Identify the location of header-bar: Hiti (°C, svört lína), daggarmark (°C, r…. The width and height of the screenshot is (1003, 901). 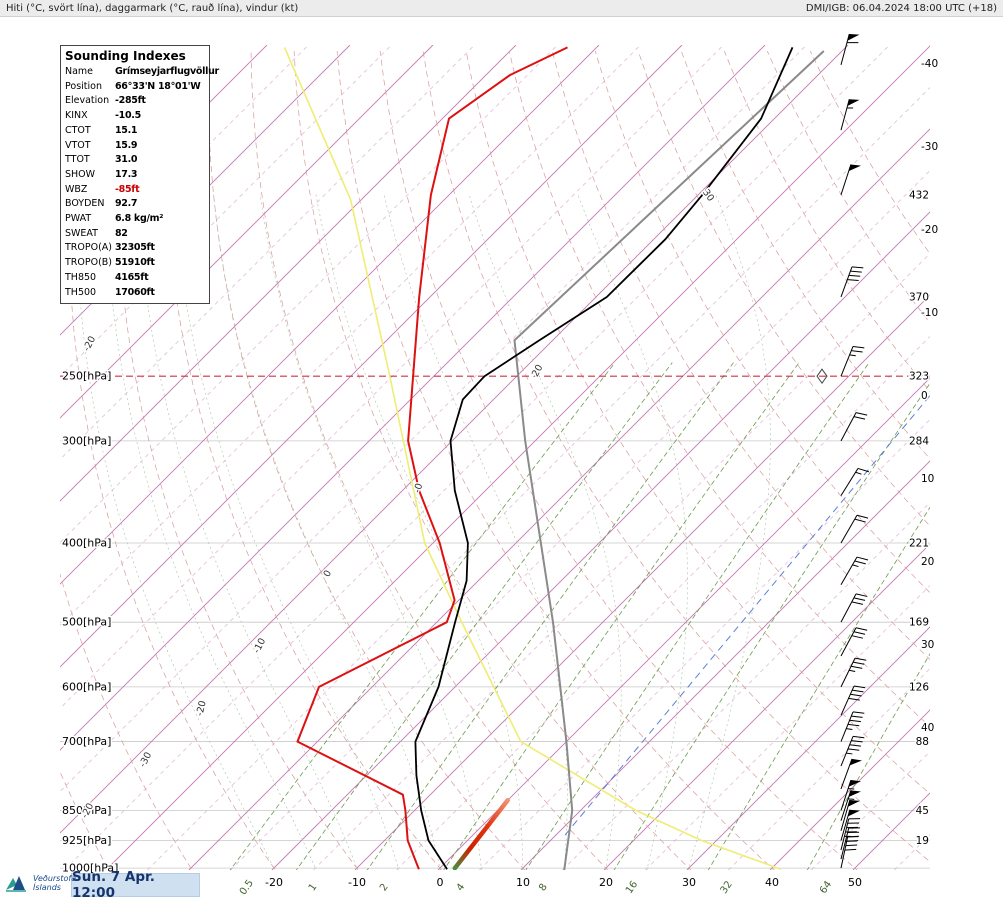
(501, 8).